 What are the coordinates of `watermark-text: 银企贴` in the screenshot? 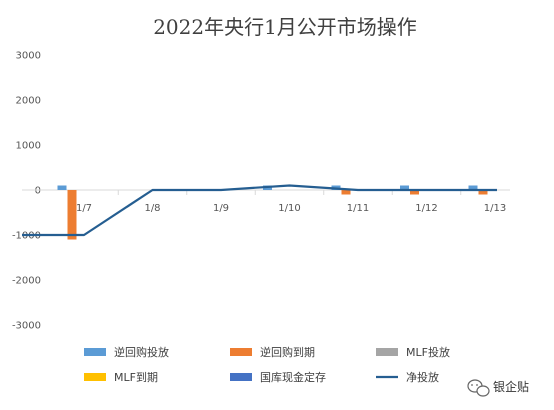 It's located at (511, 386).